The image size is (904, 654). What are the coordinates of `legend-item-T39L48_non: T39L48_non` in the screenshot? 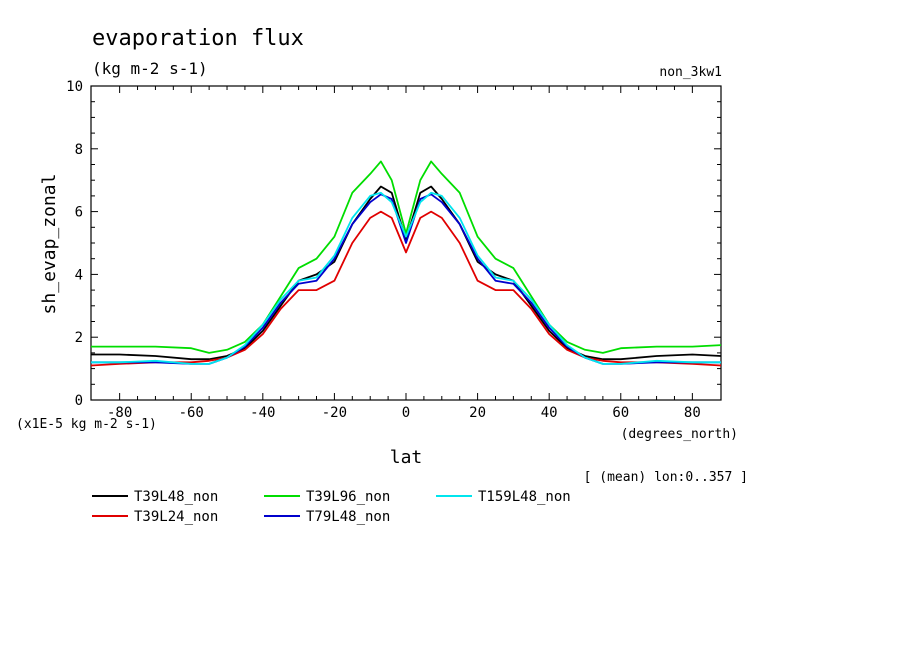 It's located at (155, 497).